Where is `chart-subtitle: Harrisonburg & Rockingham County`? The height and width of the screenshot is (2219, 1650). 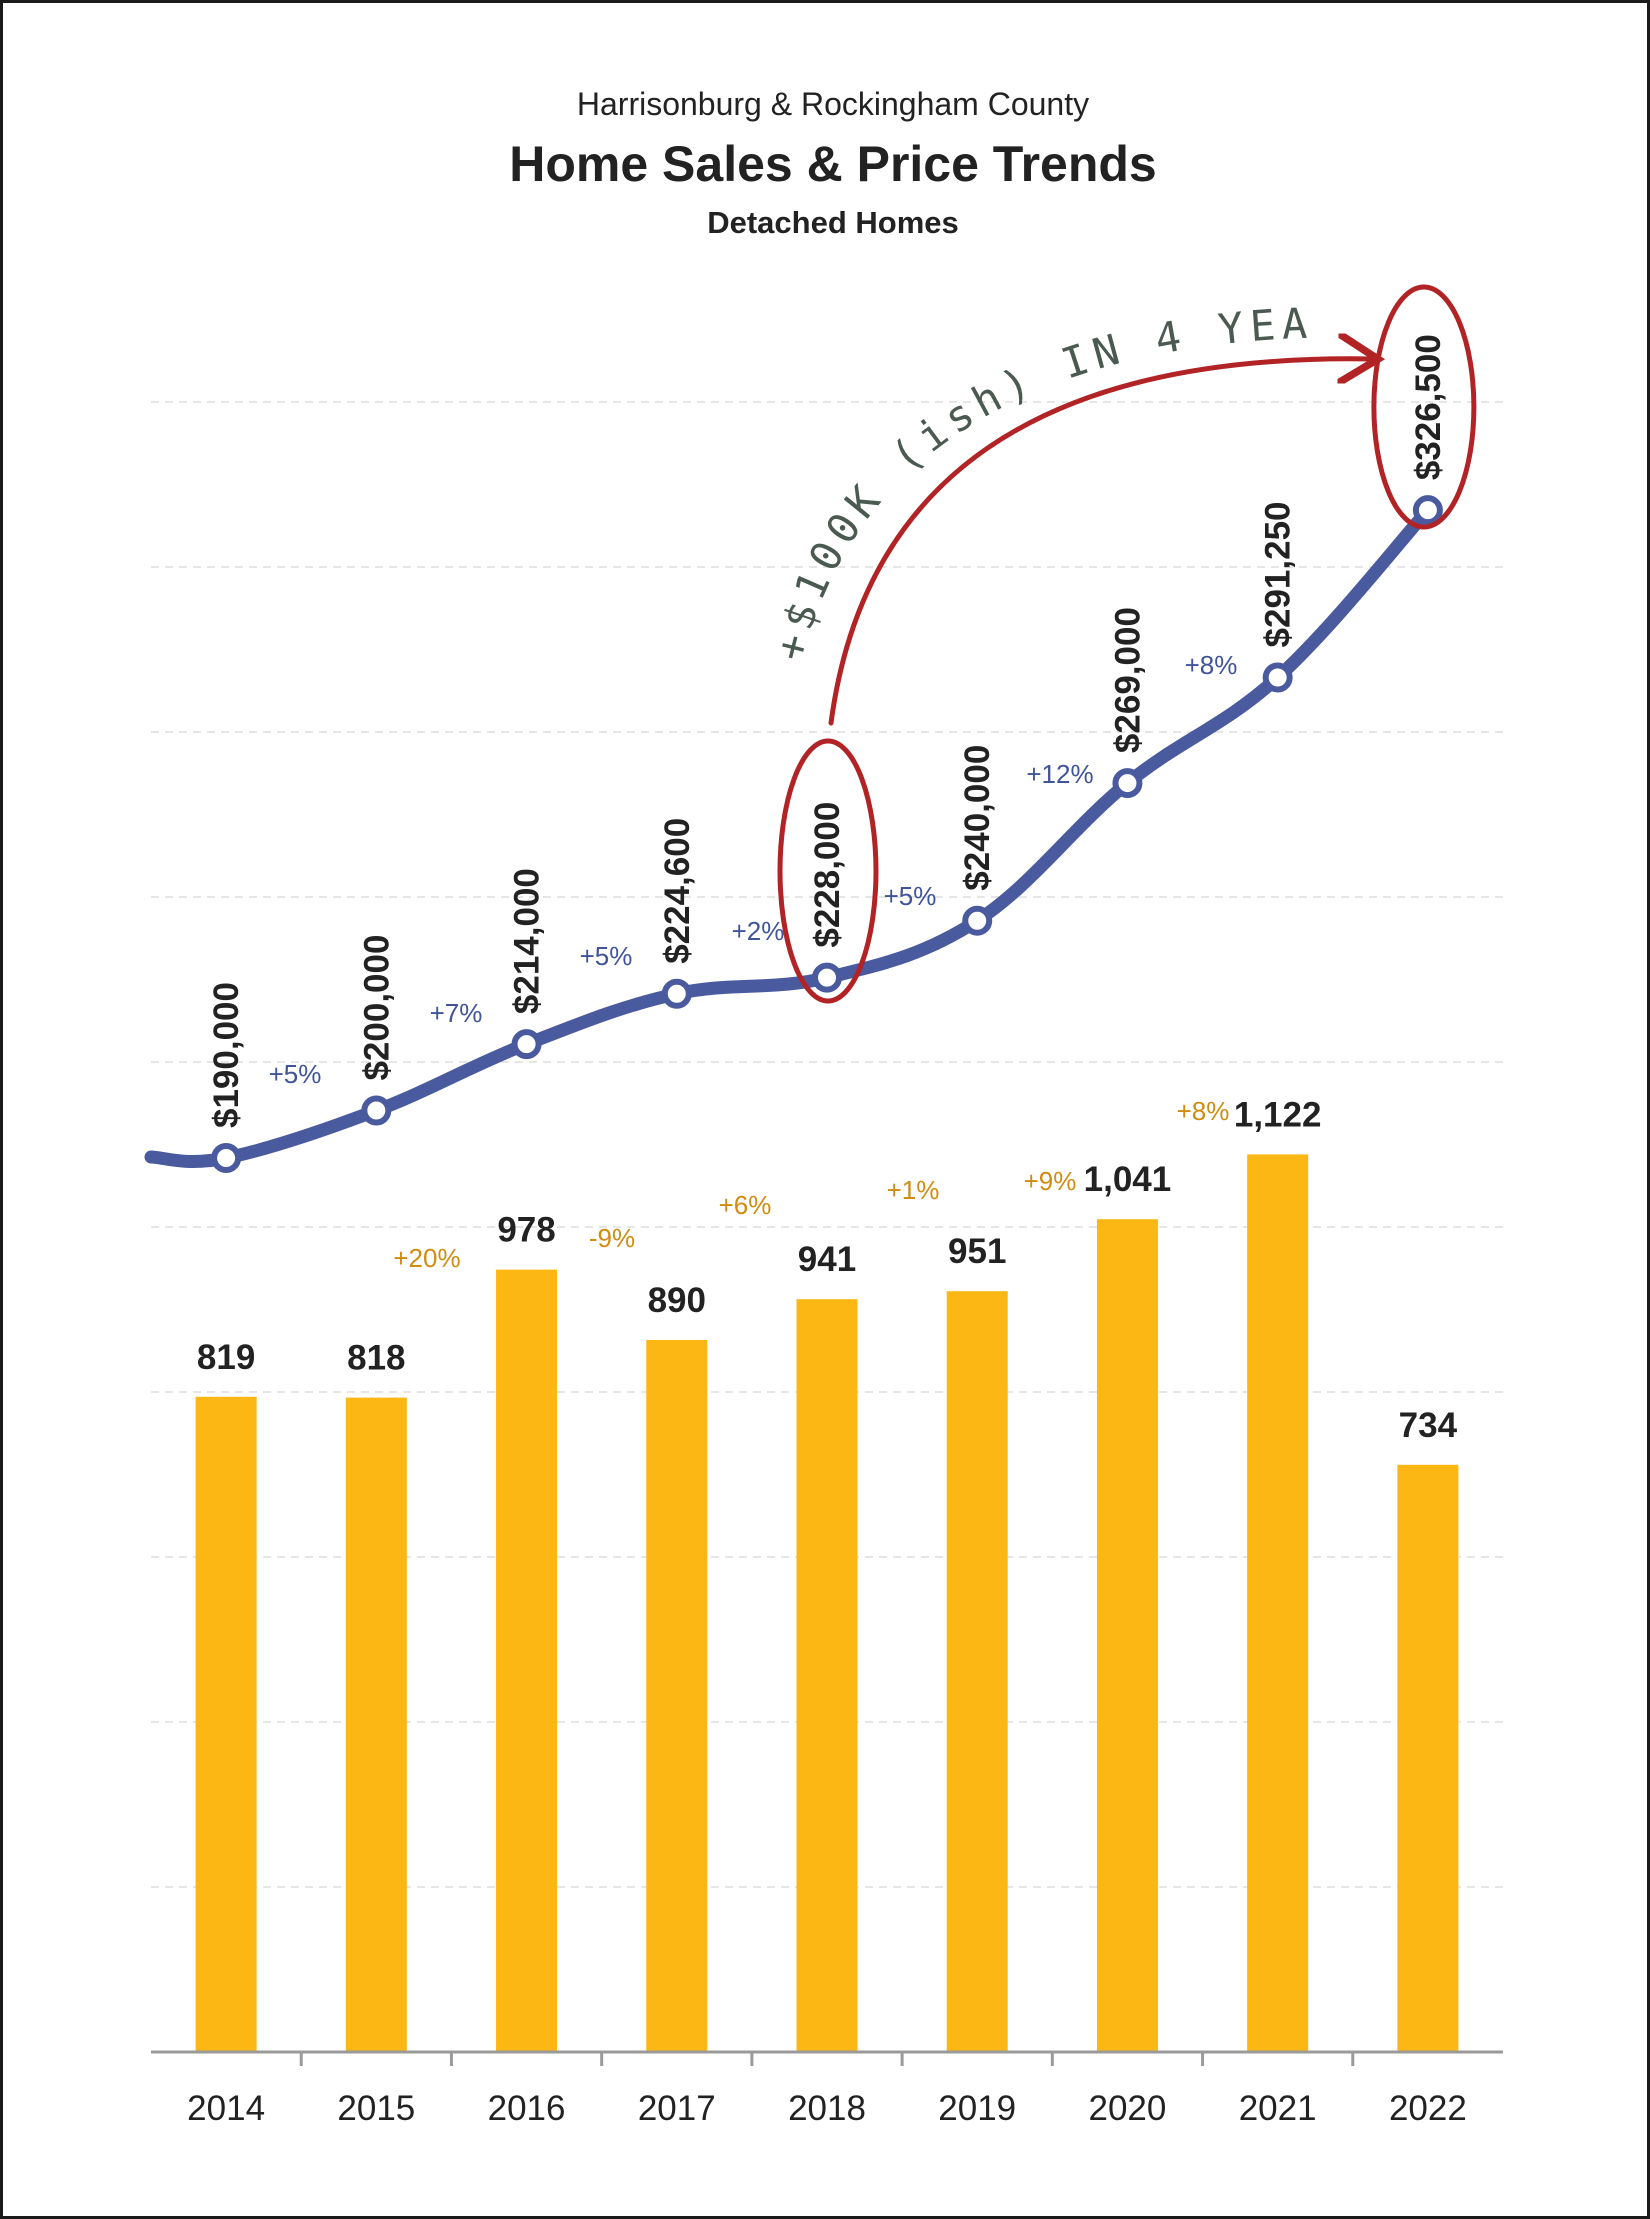
chart-subtitle: Harrisonburg & Rockingham County is located at coordinates (833, 104).